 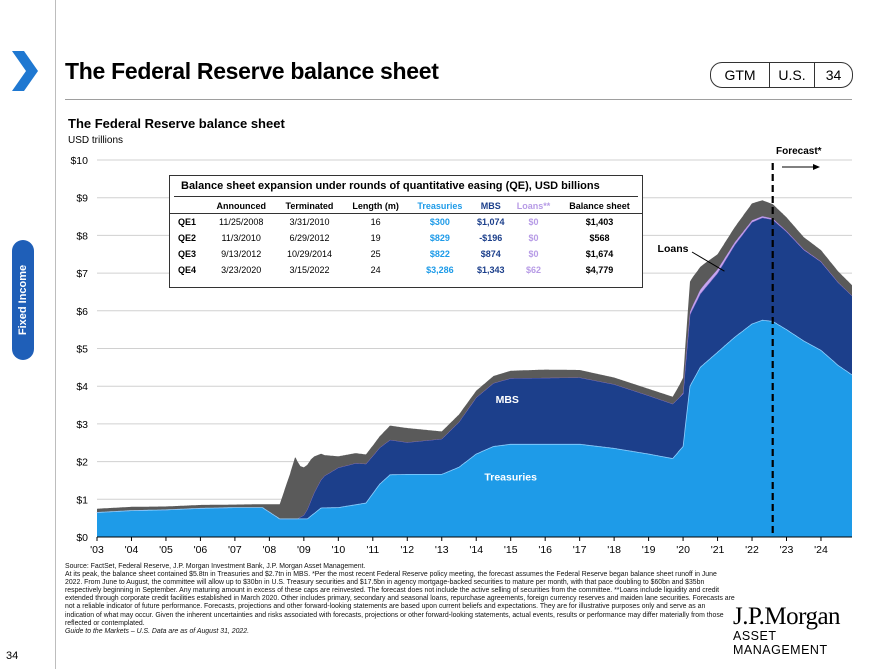 What do you see at coordinates (82, 425) in the screenshot?
I see `y-tick-label: $3` at bounding box center [82, 425].